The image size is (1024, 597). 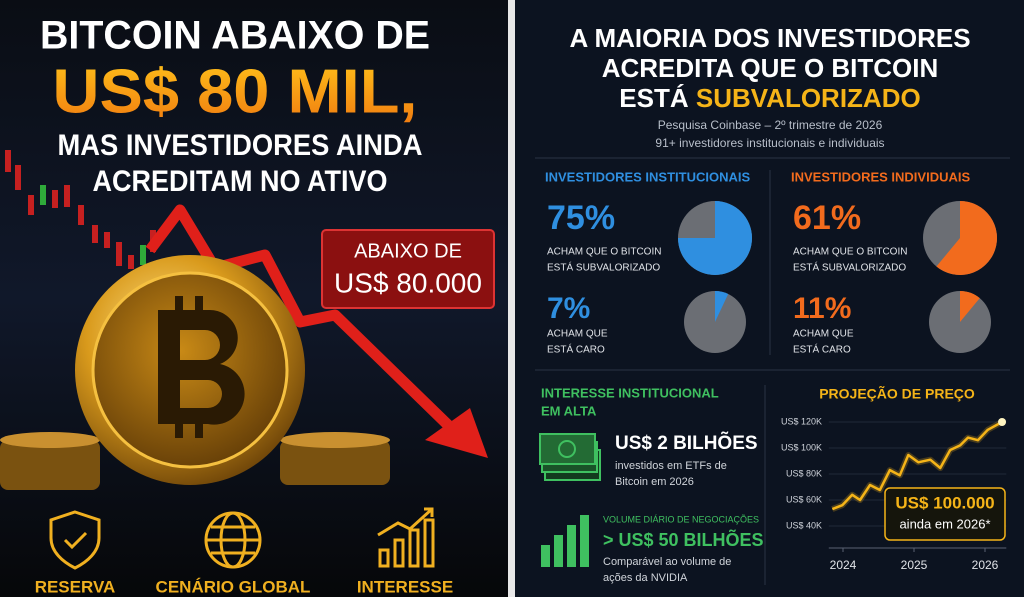 What do you see at coordinates (408, 282) in the screenshot?
I see `badge-text: US$ 80.000` at bounding box center [408, 282].